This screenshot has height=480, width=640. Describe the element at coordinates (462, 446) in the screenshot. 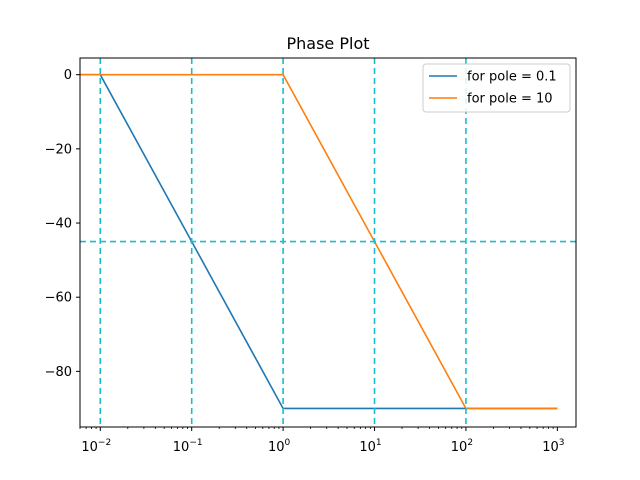

I see `x-tick-label: 10²` at that location.